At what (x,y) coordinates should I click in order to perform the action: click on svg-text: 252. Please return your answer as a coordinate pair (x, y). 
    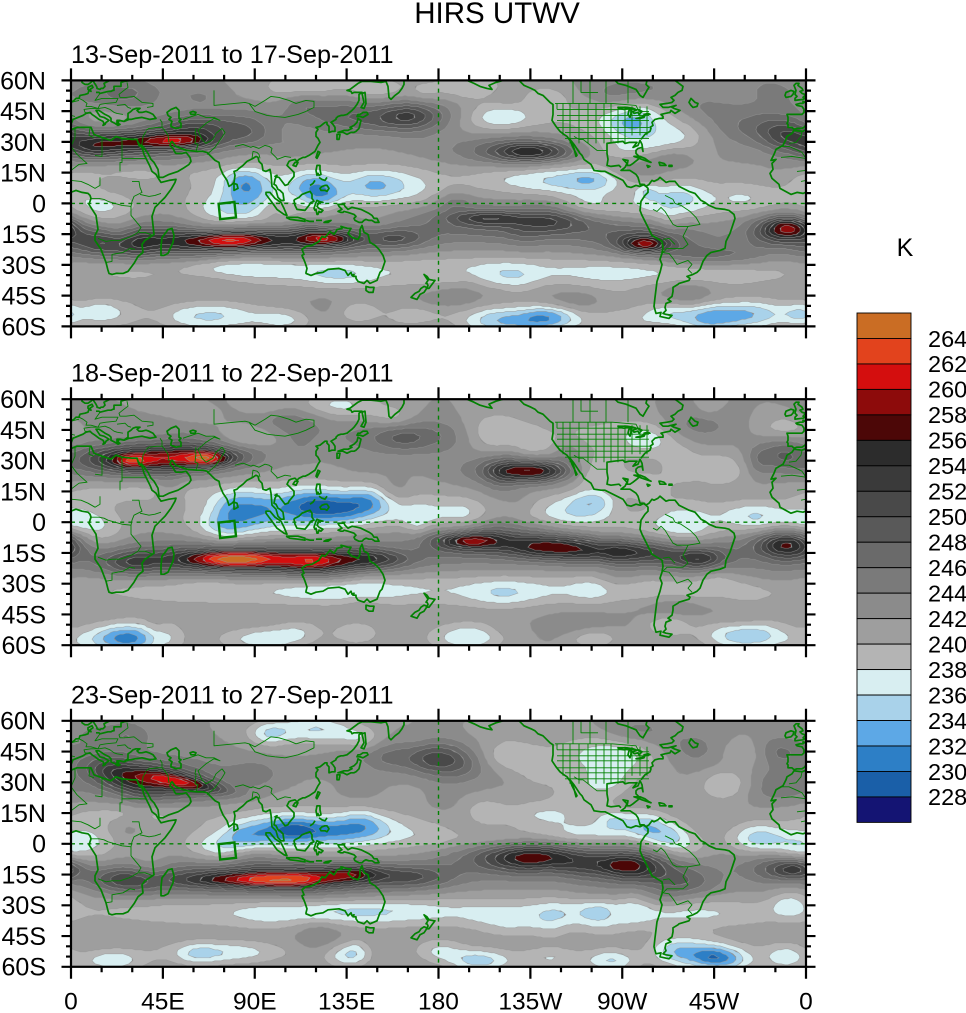
    Looking at the image, I should click on (947, 492).